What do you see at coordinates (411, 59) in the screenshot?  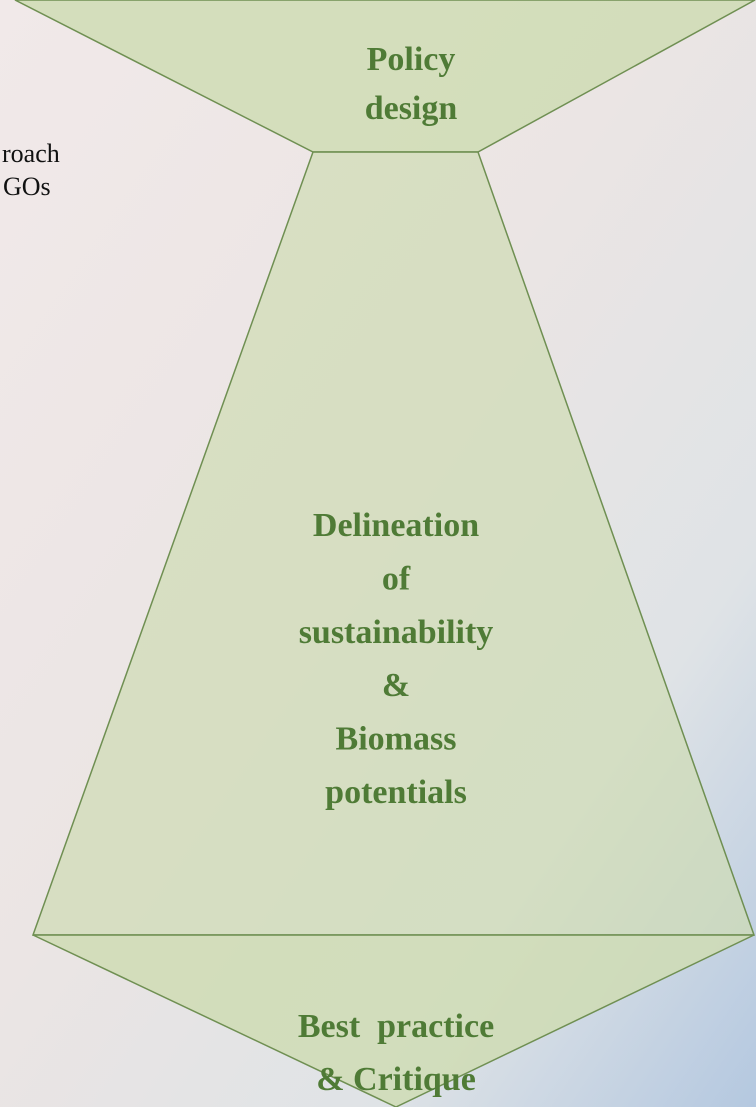 I see `shape-label: Policy` at bounding box center [411, 59].